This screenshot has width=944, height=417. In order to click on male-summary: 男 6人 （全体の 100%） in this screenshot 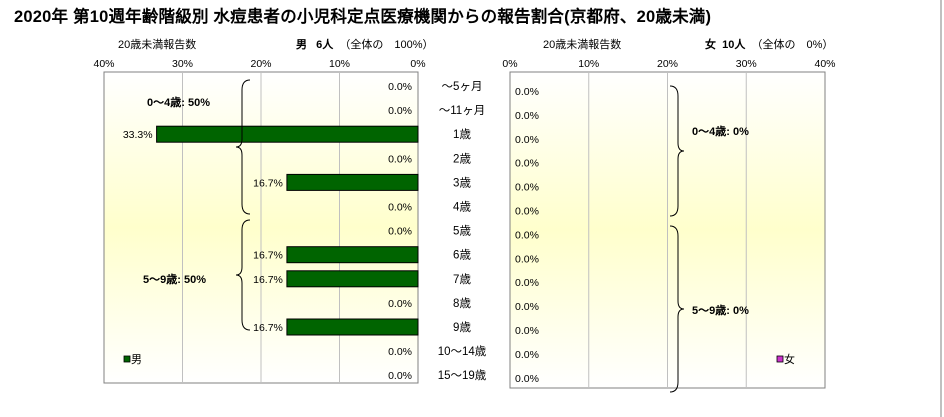, I will do `click(365, 44)`.